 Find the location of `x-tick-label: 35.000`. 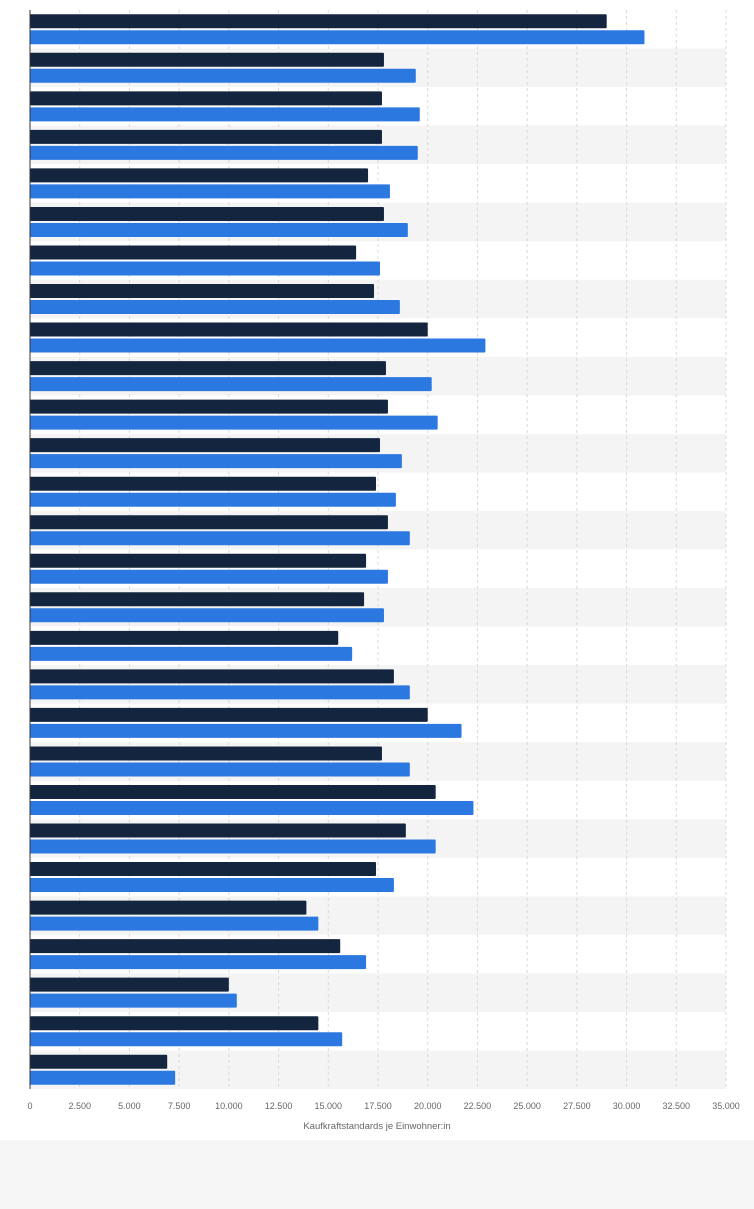

x-tick-label: 35.000 is located at coordinates (726, 1106).